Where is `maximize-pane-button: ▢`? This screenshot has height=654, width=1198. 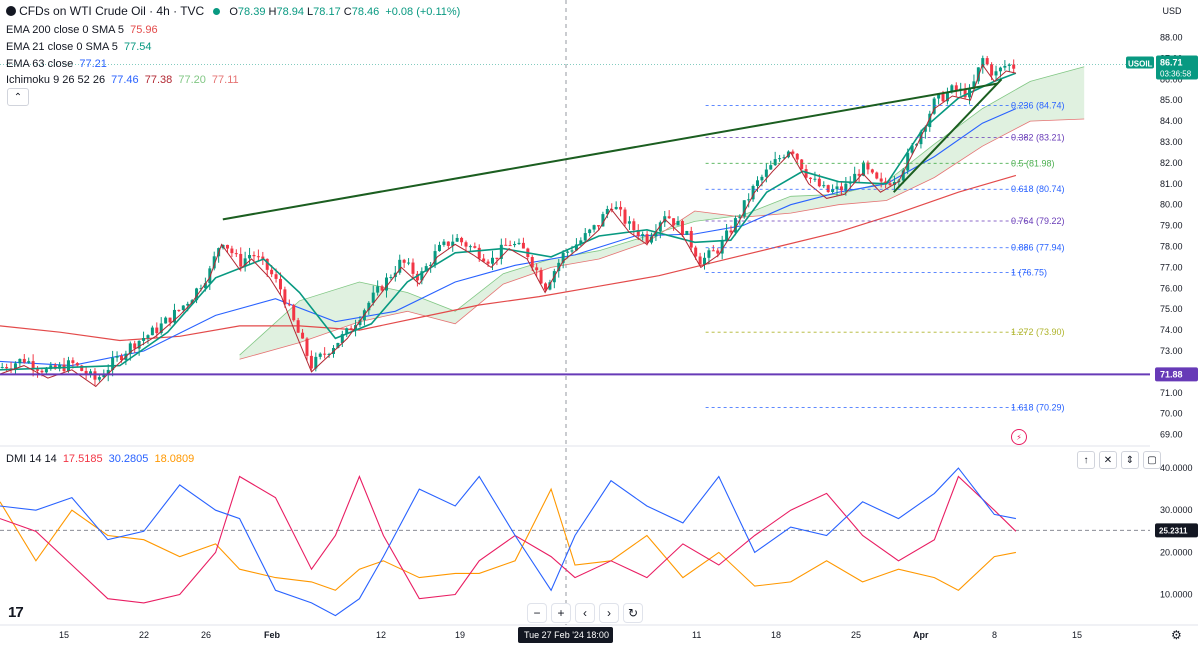 maximize-pane-button: ▢ is located at coordinates (1152, 460).